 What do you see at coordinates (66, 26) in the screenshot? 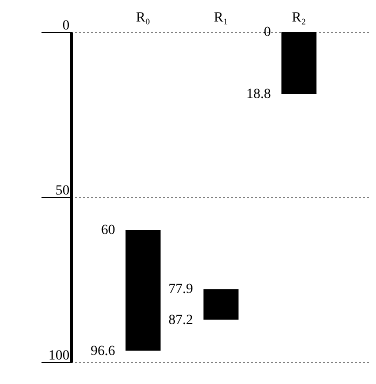
I see `y-tick-label: 0` at bounding box center [66, 26].